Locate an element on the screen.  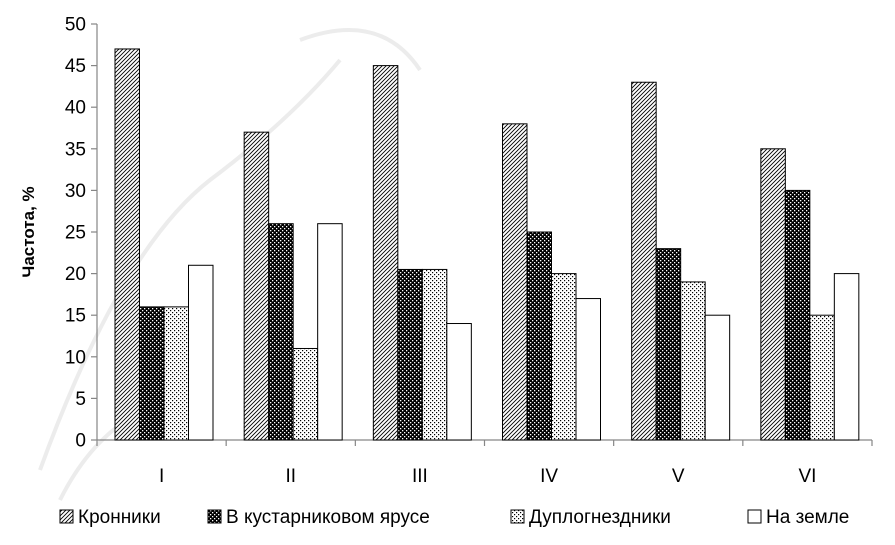
bar-4-II is located at coordinates (330, 332).